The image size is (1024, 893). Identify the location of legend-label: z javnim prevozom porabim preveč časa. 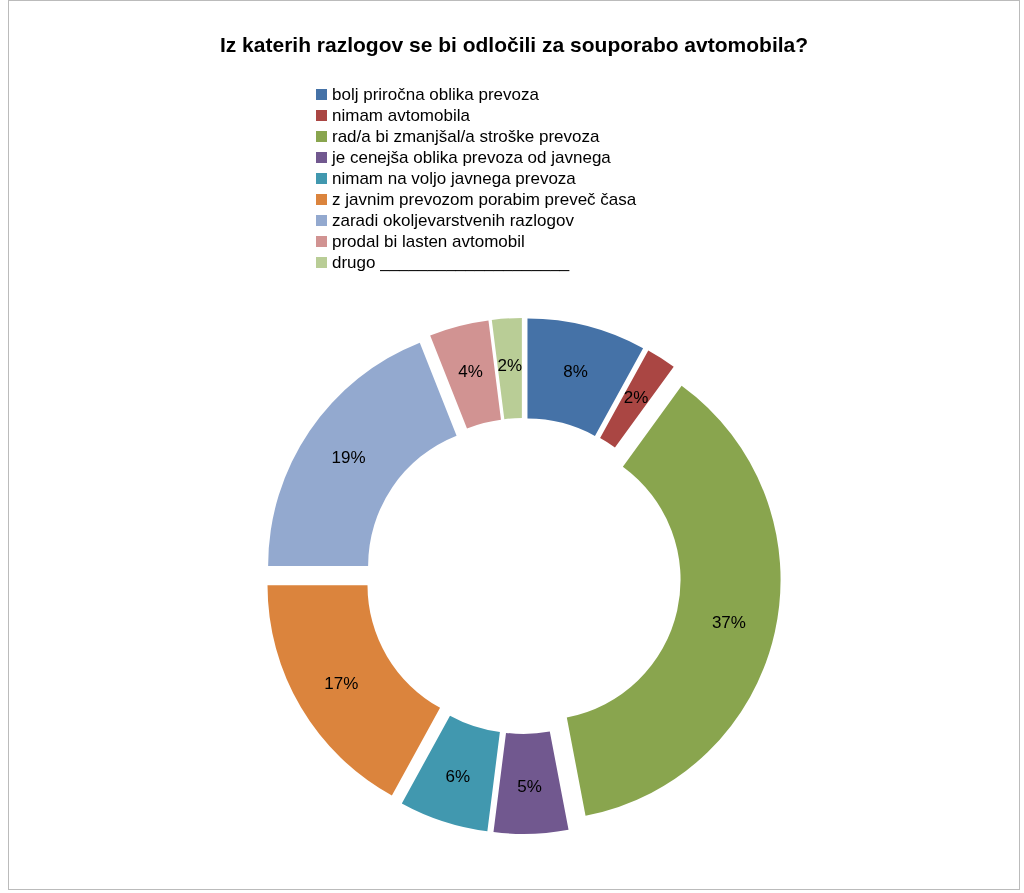
(484, 199).